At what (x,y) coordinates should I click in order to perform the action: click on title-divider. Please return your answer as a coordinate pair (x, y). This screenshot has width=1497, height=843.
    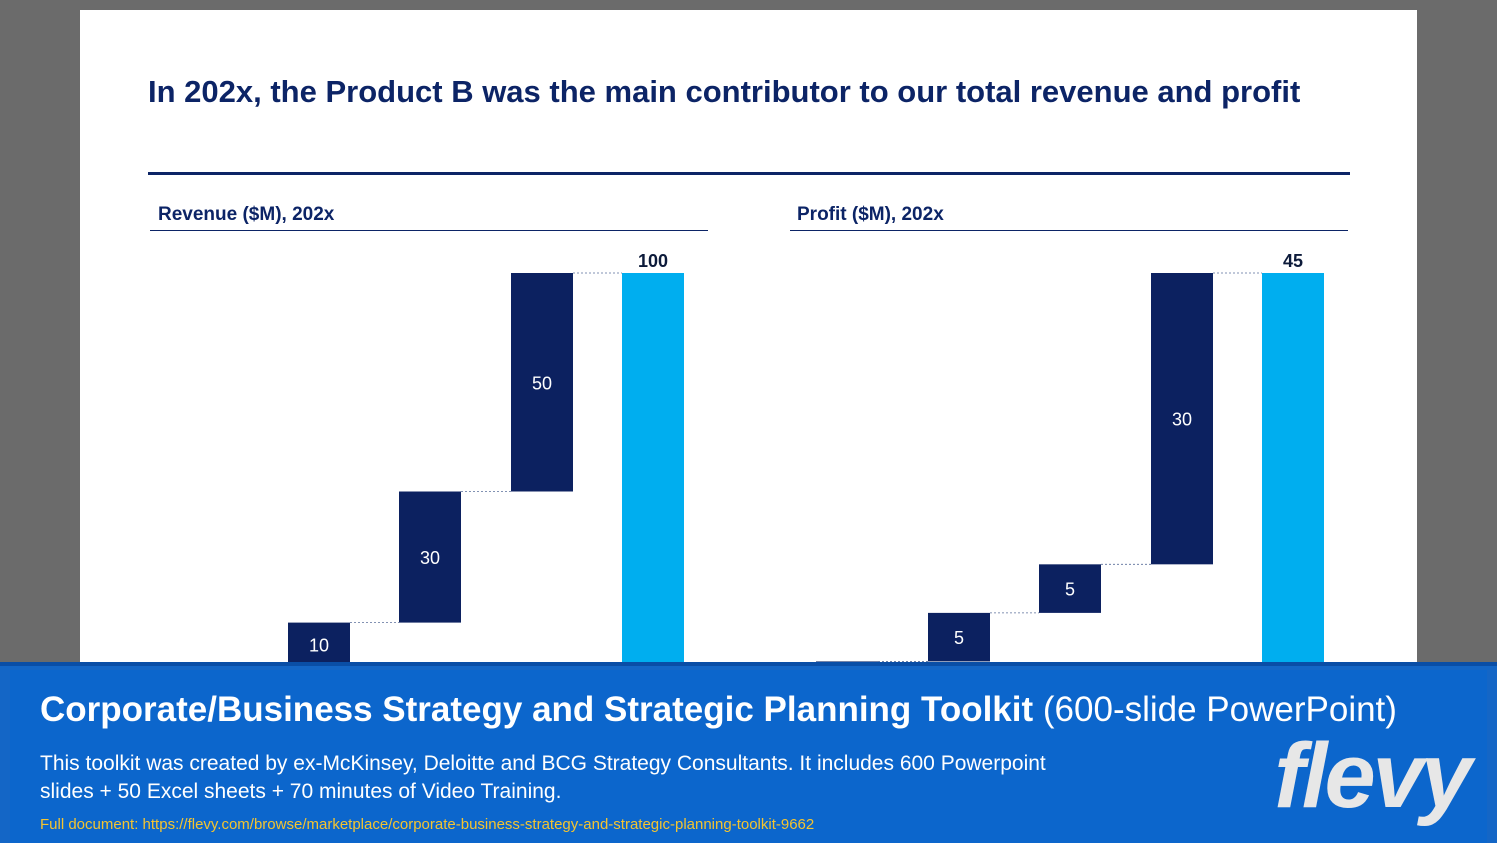
    Looking at the image, I should click on (749, 173).